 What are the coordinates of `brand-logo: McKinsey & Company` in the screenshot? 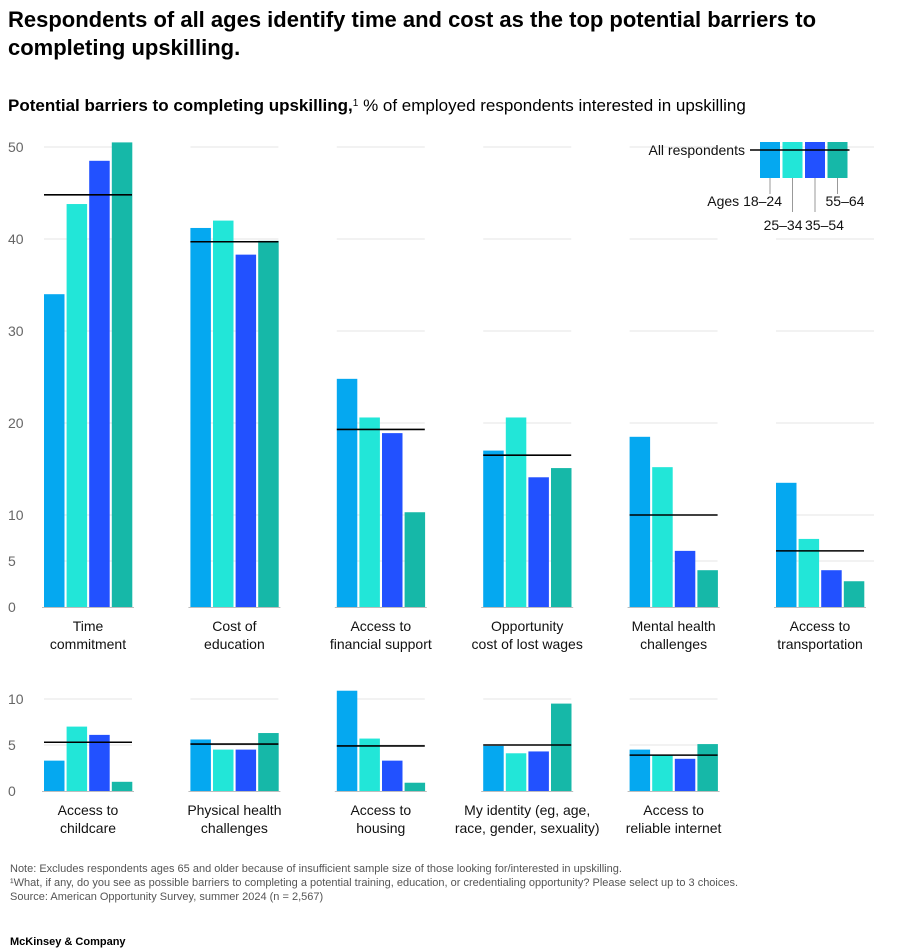 It's located at (68, 942).